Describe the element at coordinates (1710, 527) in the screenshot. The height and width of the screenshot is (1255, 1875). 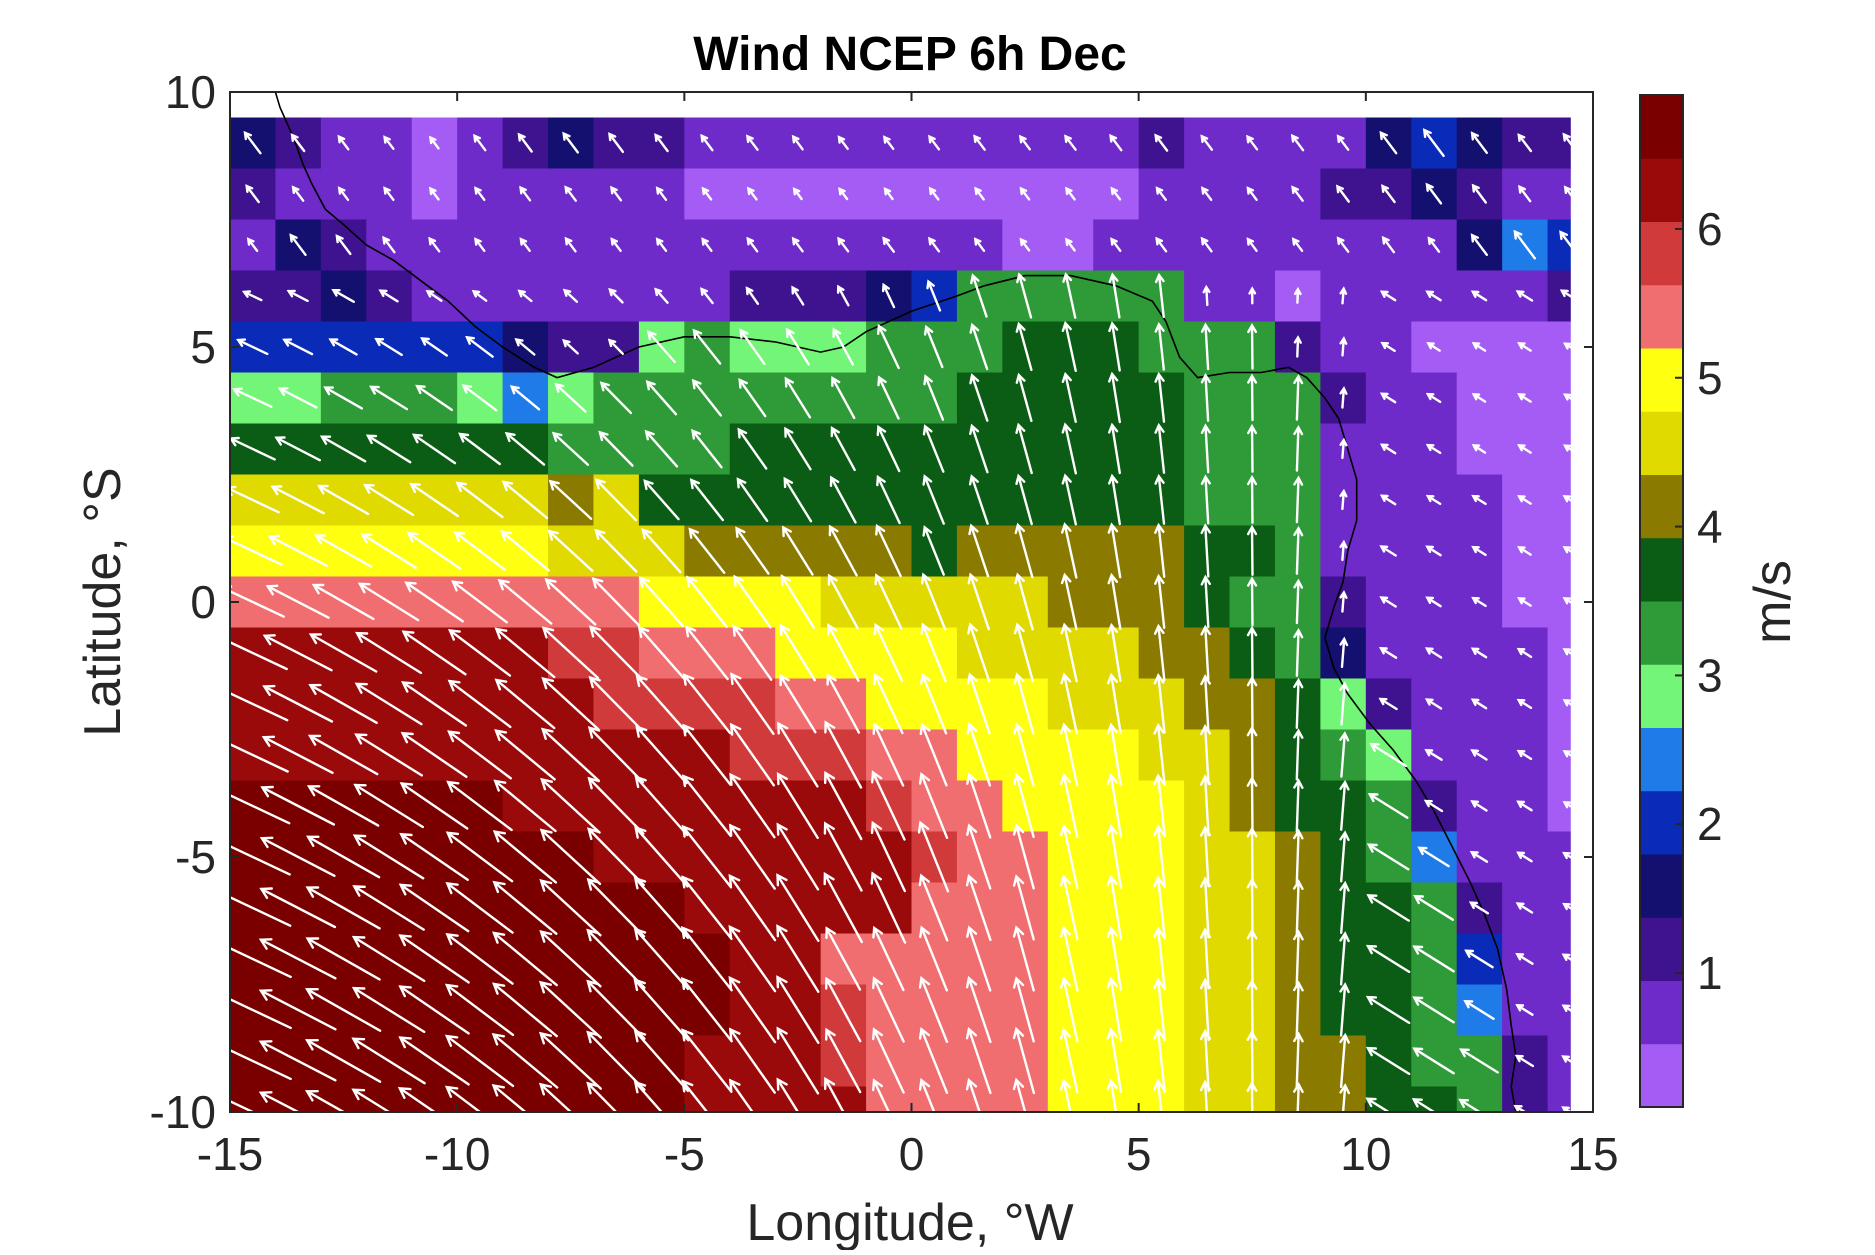
I see `colorbar-tick-label: 4` at that location.